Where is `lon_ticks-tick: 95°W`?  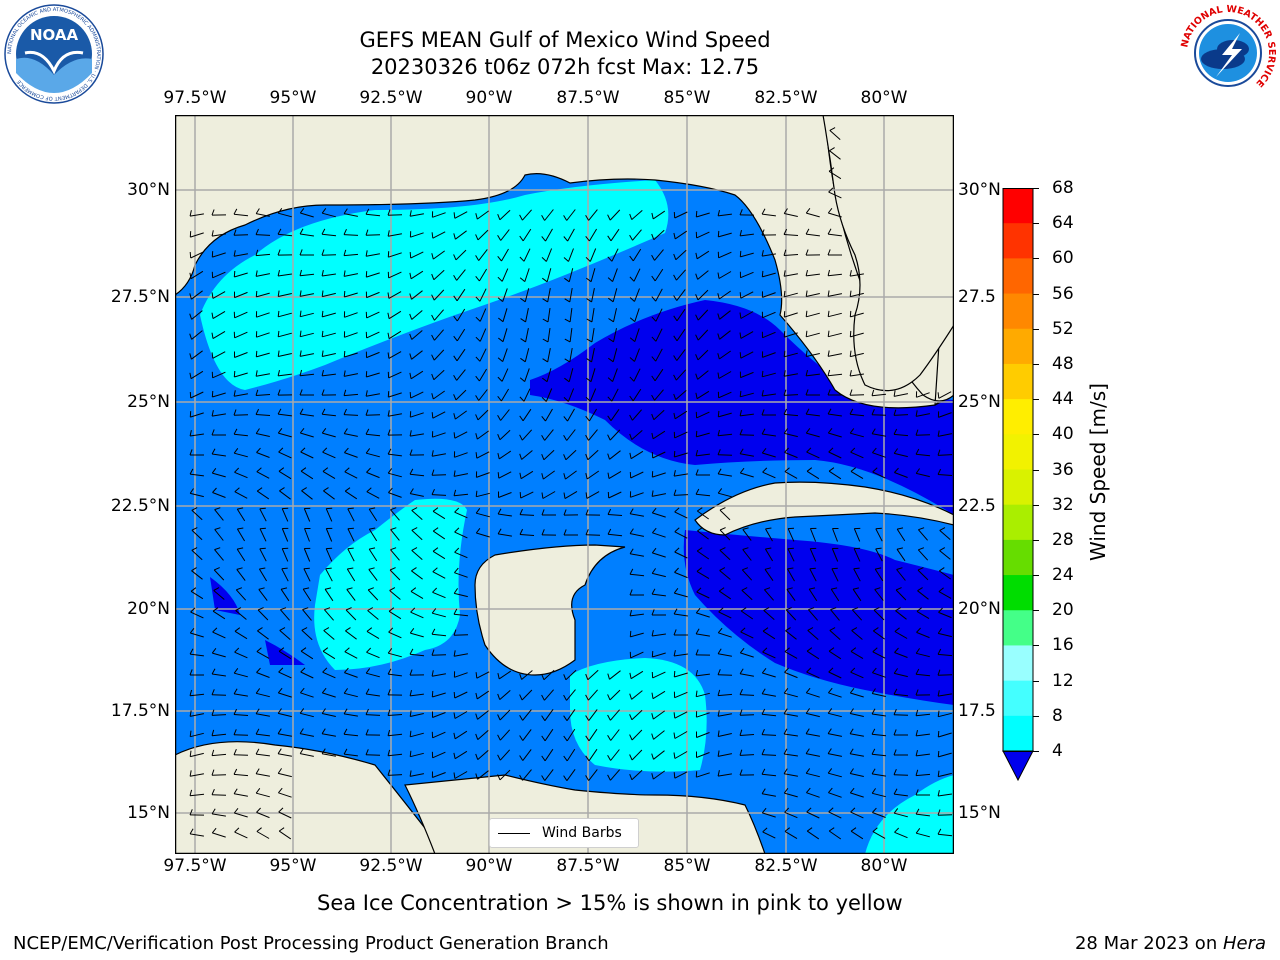 lon_ticks-tick: 95°W is located at coordinates (293, 98).